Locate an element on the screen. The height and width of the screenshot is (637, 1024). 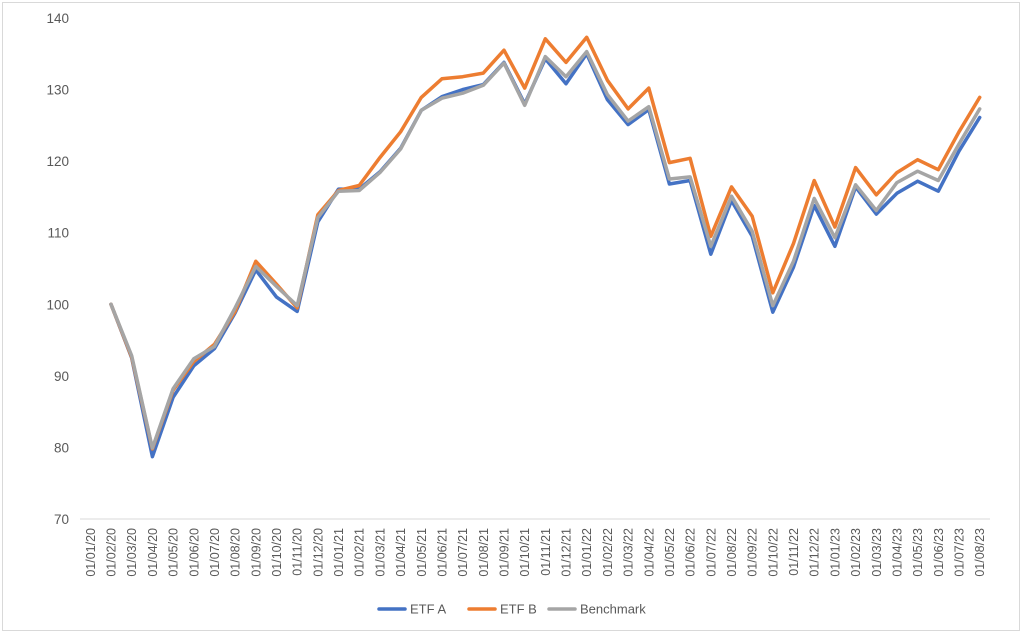
x-tick-label: 01/10/20 is located at coordinates (277, 552).